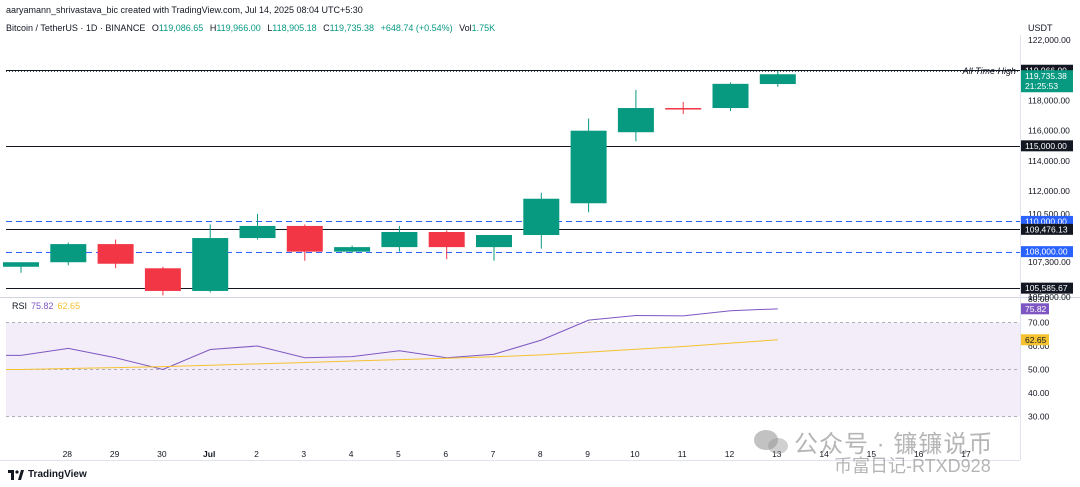  What do you see at coordinates (115, 454) in the screenshot?
I see `time-tick-label: 29` at bounding box center [115, 454].